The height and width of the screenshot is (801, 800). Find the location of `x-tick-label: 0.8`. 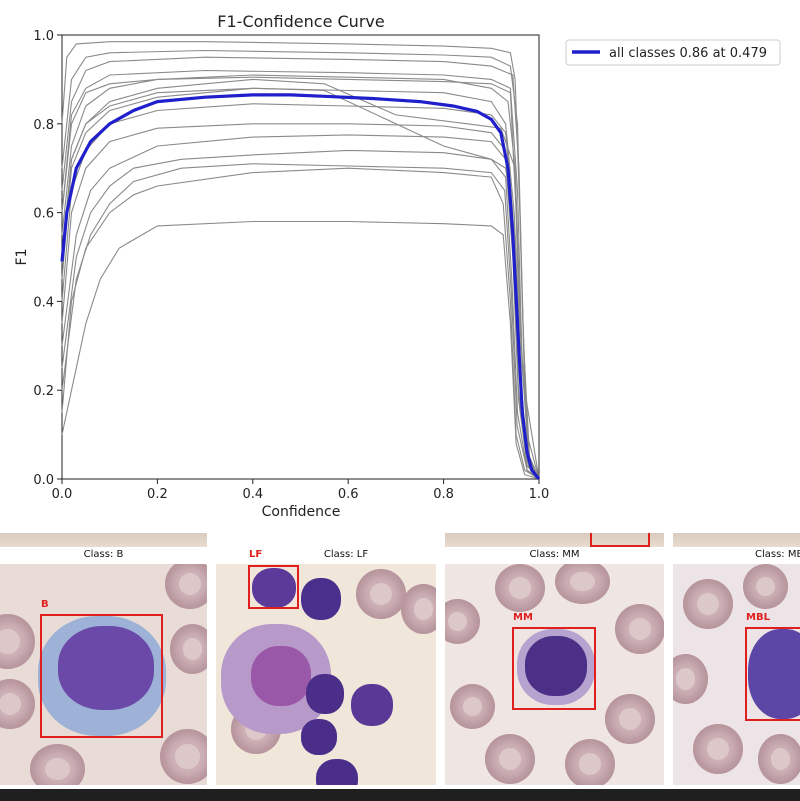

x-tick-label: 0.8 is located at coordinates (443, 494).